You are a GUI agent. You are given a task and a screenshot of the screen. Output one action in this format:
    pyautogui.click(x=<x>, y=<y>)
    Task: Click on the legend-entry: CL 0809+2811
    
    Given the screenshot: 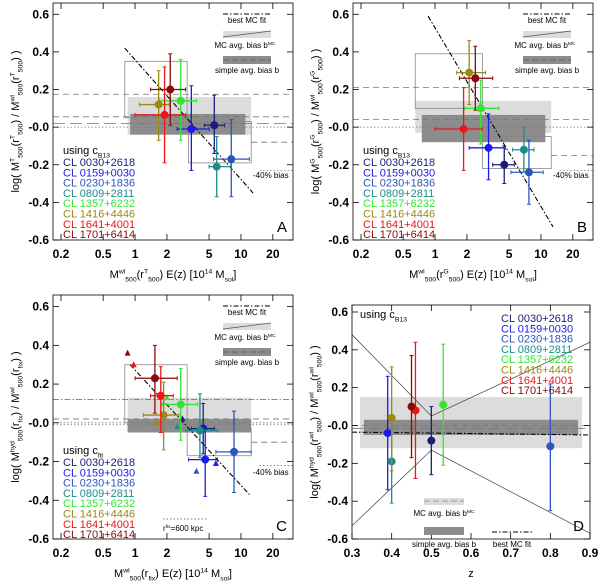 What is the action you would take?
    pyautogui.click(x=98, y=194)
    